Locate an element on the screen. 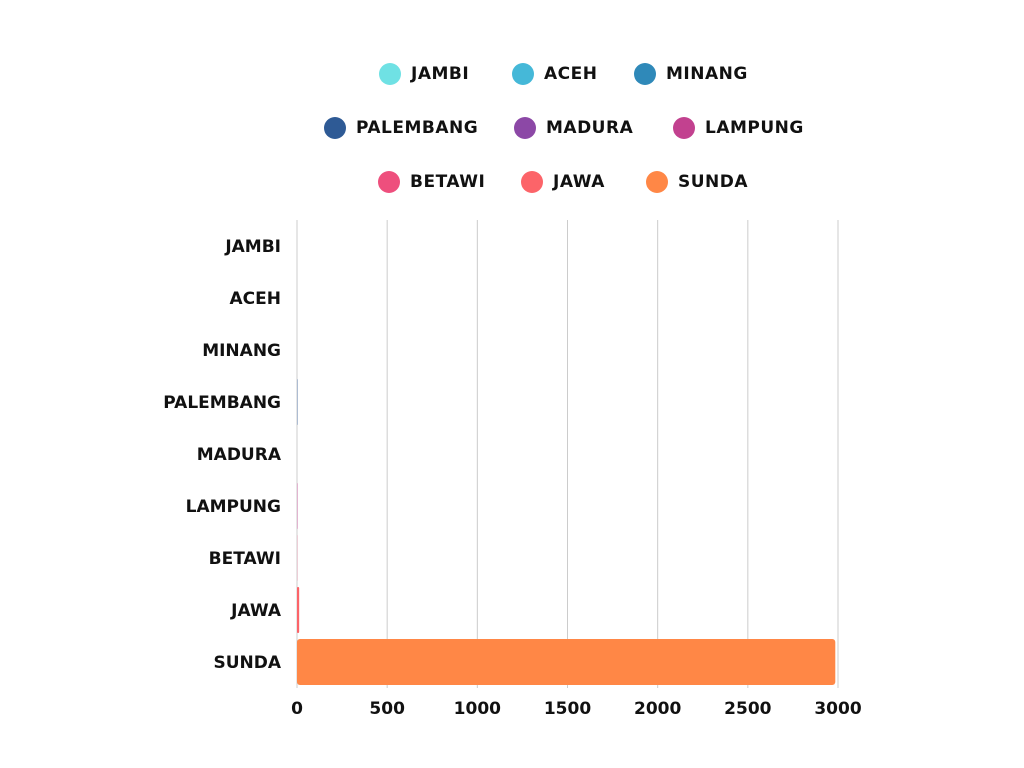 This screenshot has width=1024, height=768. legend-label: LAMPUNG is located at coordinates (754, 128).